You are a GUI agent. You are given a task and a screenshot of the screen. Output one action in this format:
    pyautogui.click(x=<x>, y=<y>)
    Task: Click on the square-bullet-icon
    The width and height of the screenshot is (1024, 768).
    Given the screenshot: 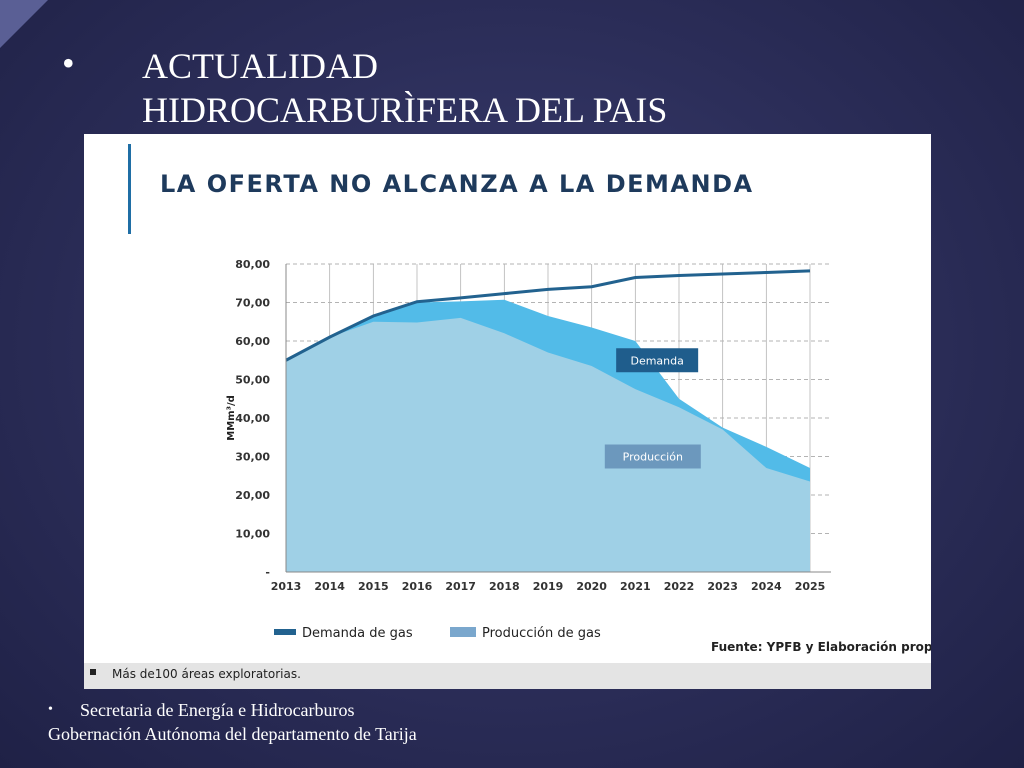 What is the action you would take?
    pyautogui.click(x=93, y=672)
    